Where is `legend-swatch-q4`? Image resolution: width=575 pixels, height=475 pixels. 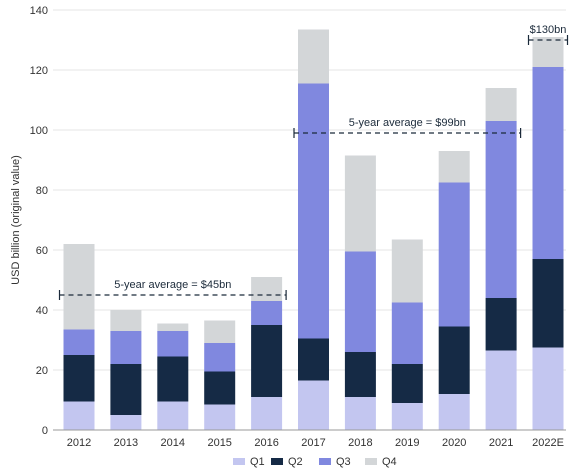 legend-swatch-q4 is located at coordinates (371, 461).